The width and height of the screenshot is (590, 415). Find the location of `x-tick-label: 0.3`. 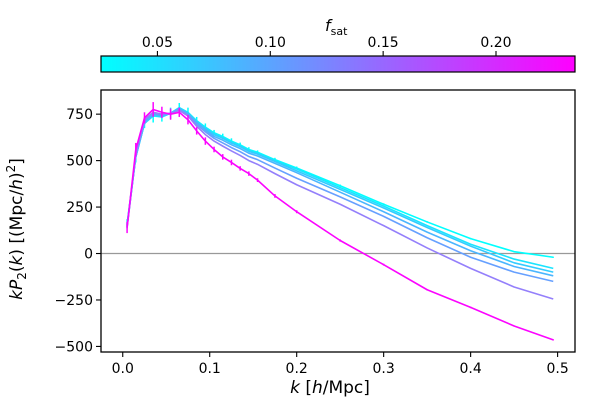

x-tick-label: 0.3 is located at coordinates (384, 369).